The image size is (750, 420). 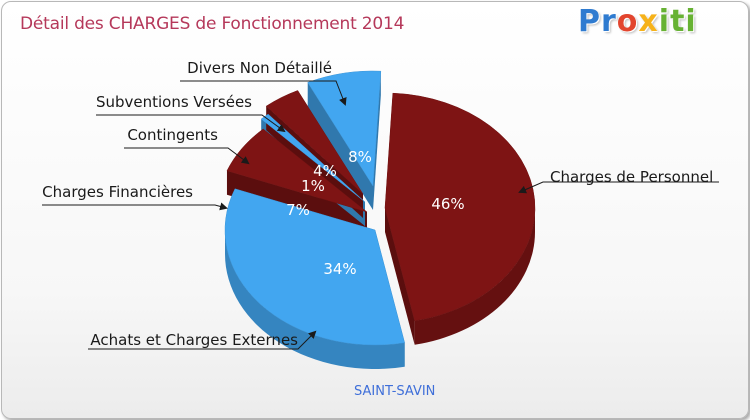 I want to click on slice-achats-et-charges-externes, so click(x=314, y=267).